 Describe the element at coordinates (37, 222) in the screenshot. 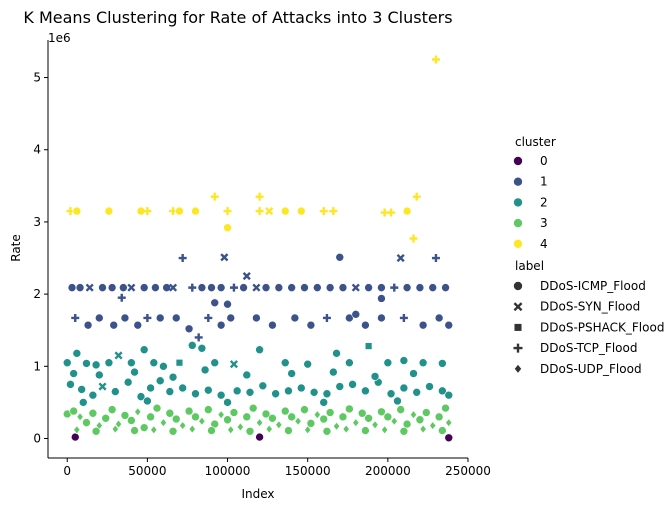

I see `y-tick-label: 3` at that location.